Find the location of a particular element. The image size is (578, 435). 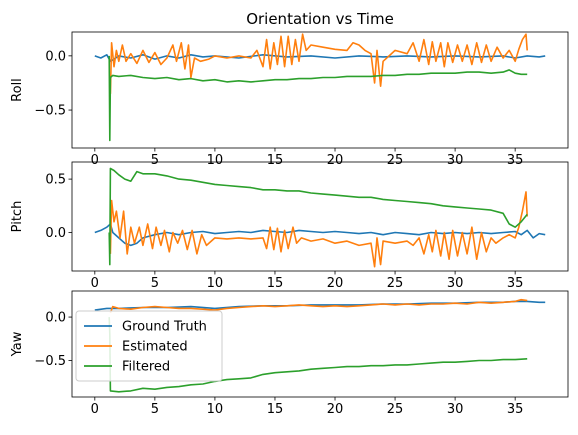

roll-ytick-label: −0.5 is located at coordinates (50, 111).